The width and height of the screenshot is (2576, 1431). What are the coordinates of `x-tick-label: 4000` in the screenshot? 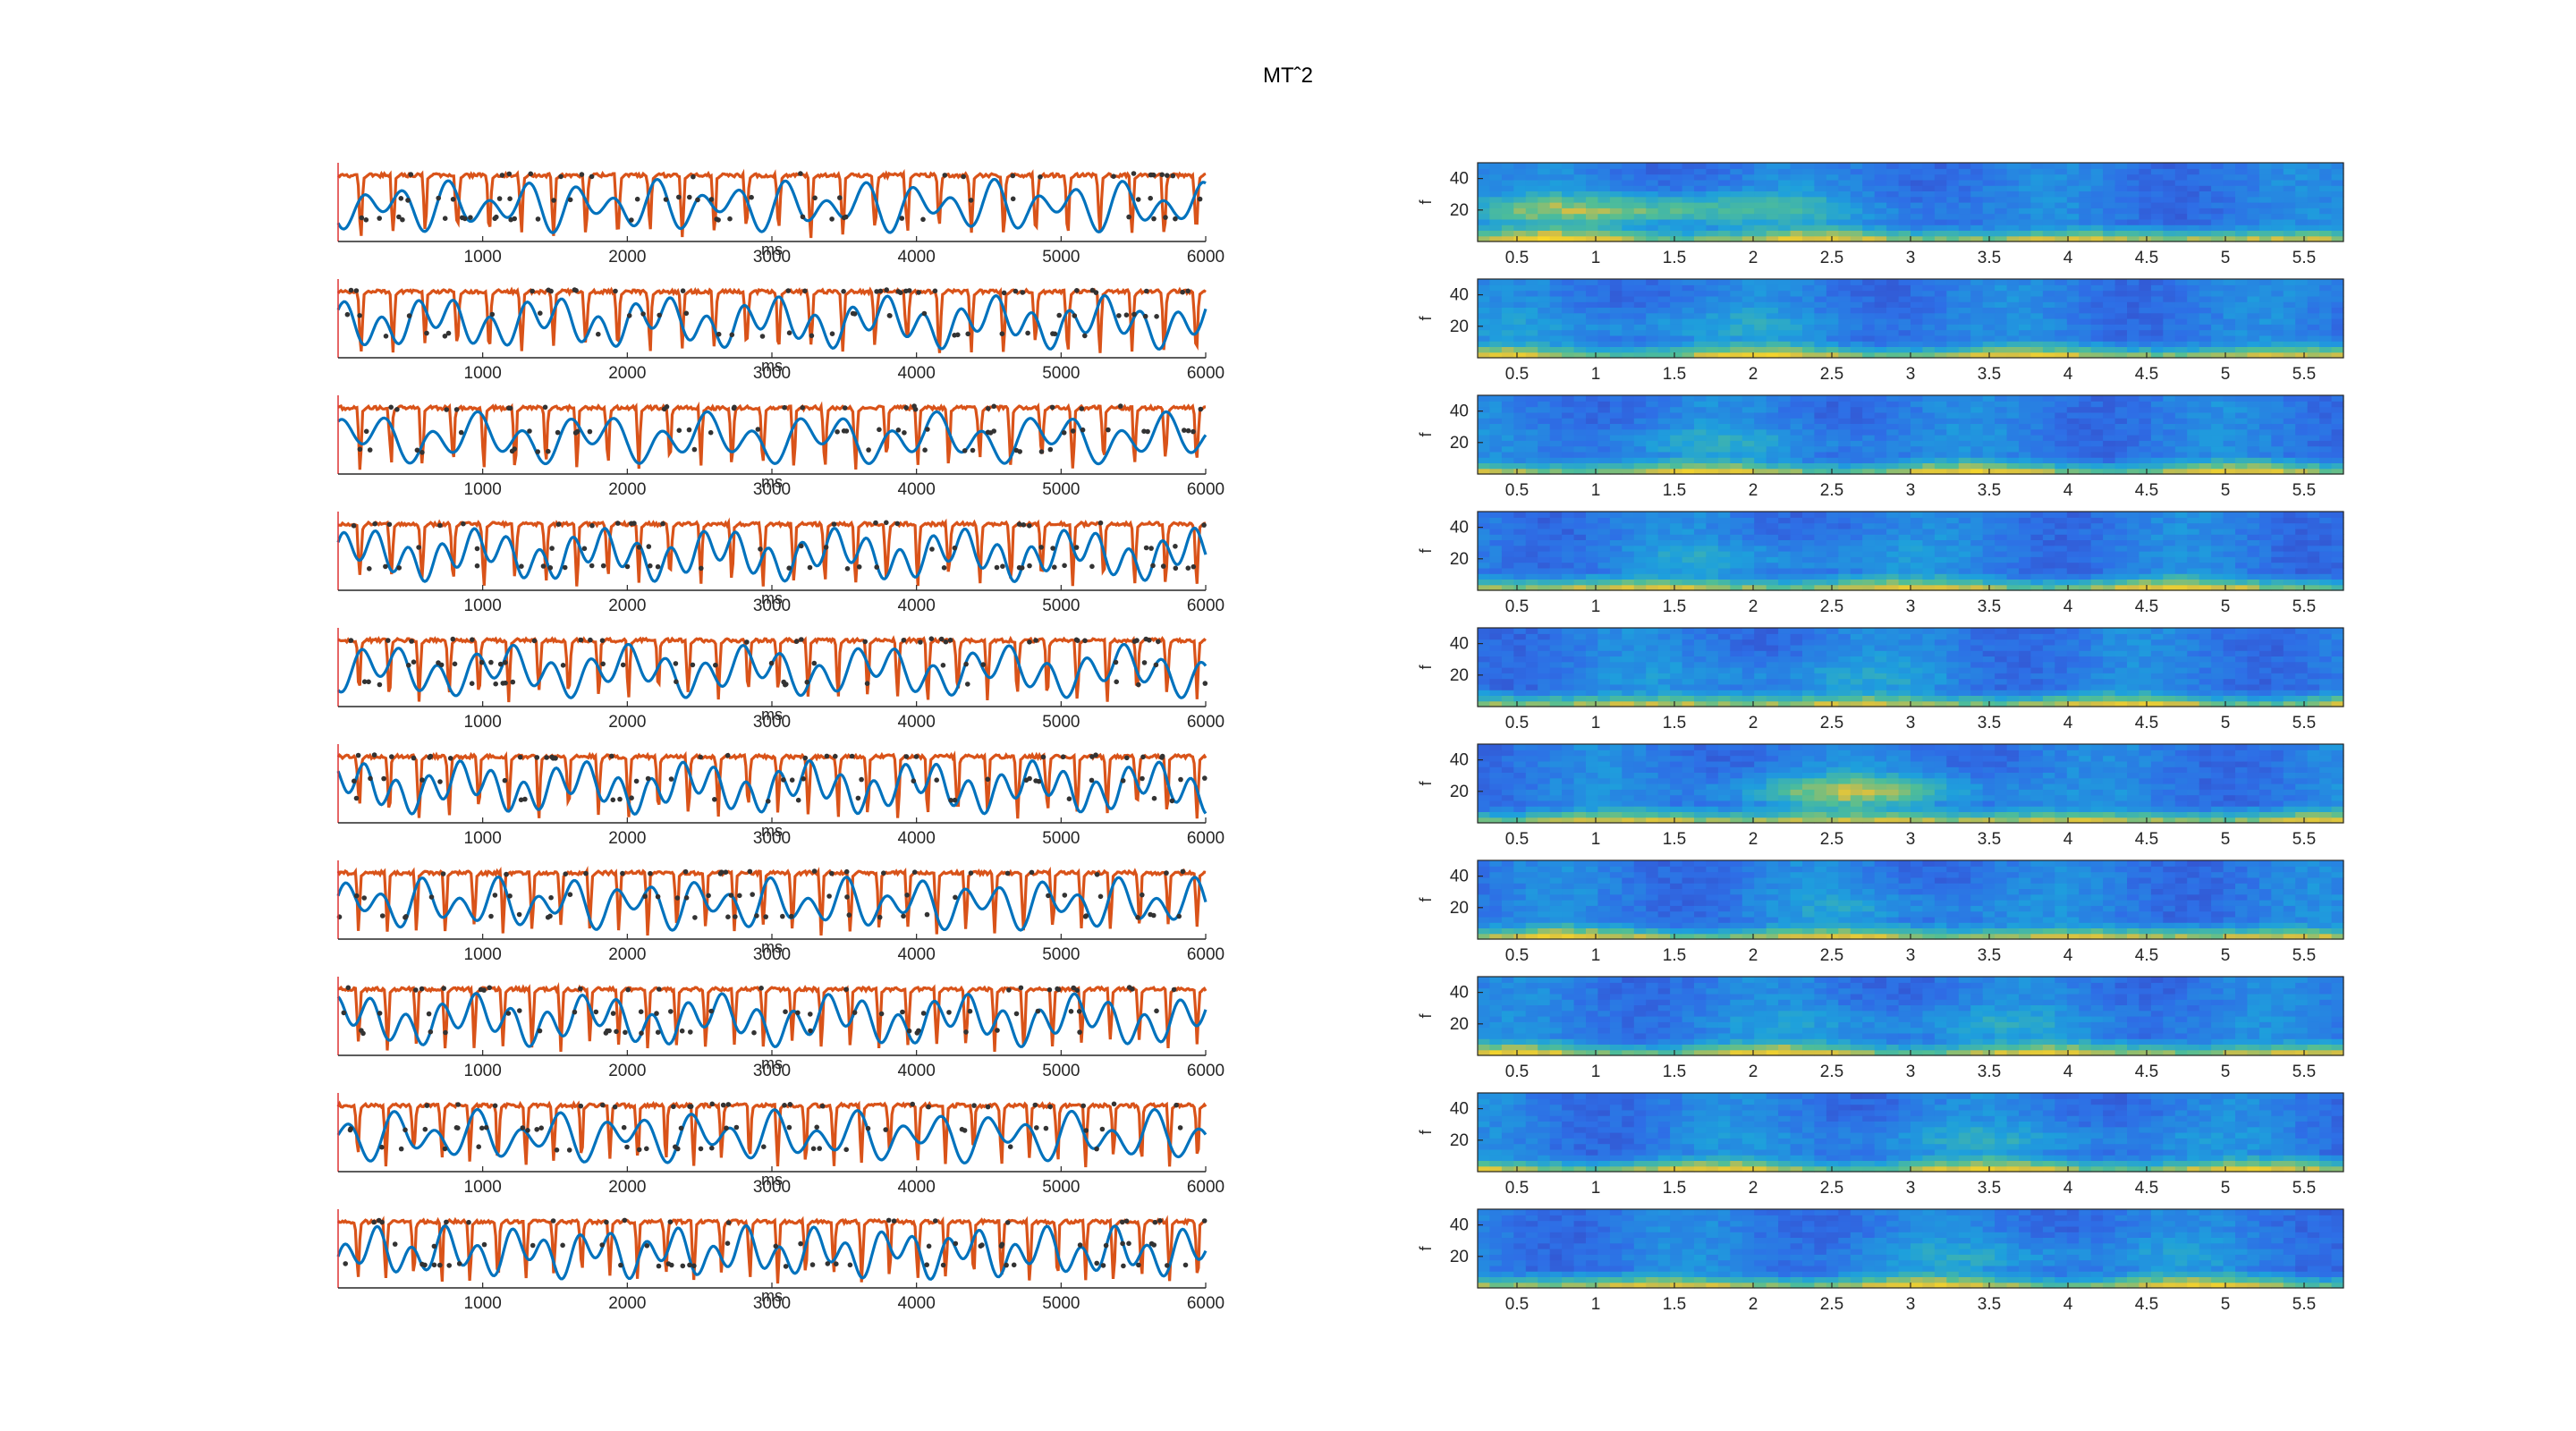 It's located at (917, 1188).